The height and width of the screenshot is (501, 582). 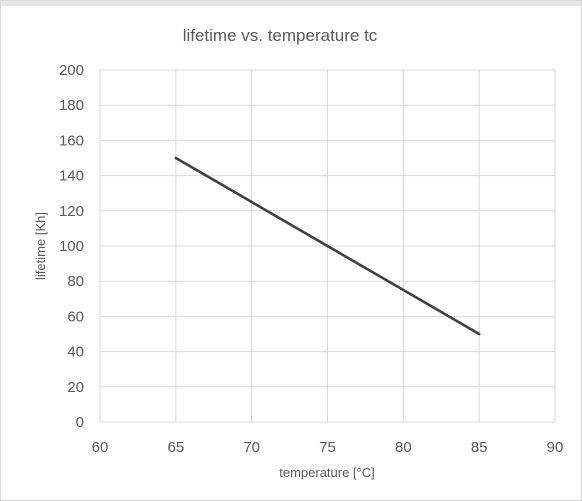 What do you see at coordinates (403, 447) in the screenshot?
I see `x-tick-label: 80` at bounding box center [403, 447].